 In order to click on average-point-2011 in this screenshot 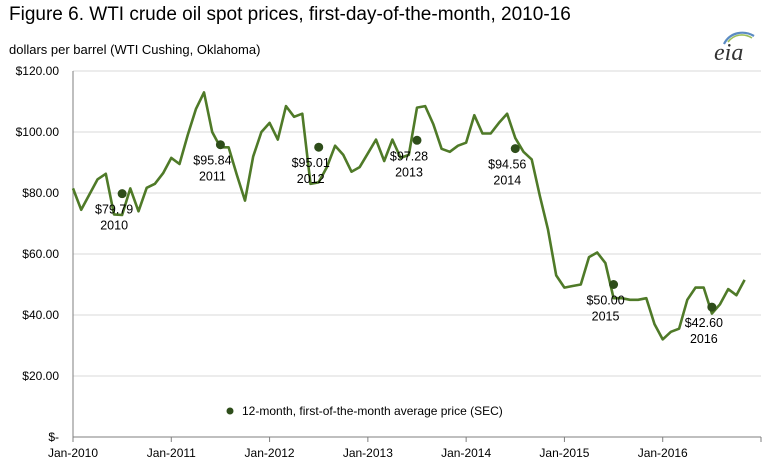, I will do `click(220, 145)`.